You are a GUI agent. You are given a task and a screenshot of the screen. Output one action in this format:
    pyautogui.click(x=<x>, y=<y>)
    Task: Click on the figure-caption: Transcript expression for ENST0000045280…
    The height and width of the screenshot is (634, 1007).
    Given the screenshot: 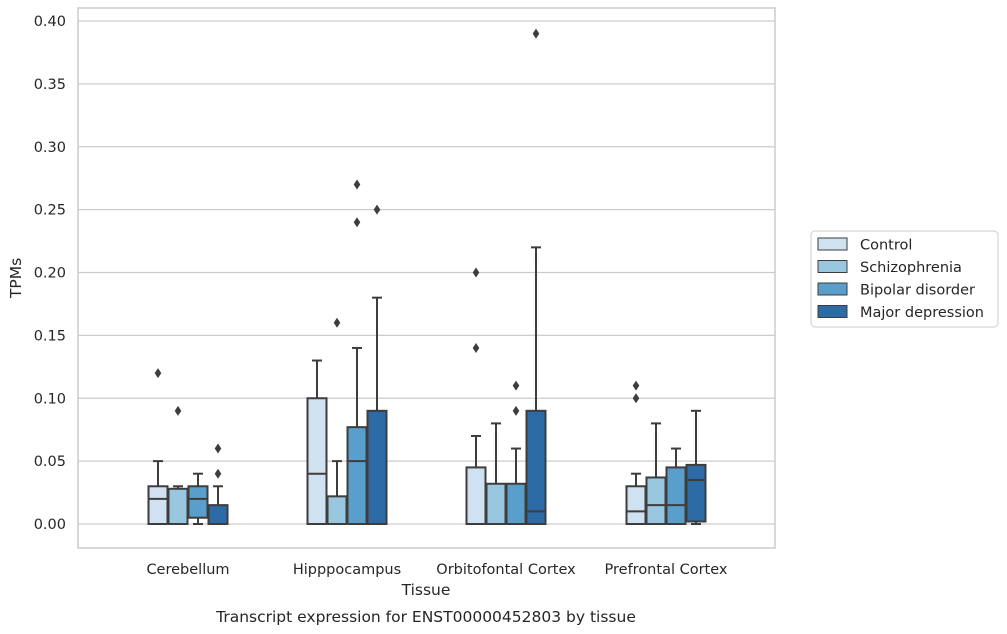 What is the action you would take?
    pyautogui.click(x=425, y=617)
    